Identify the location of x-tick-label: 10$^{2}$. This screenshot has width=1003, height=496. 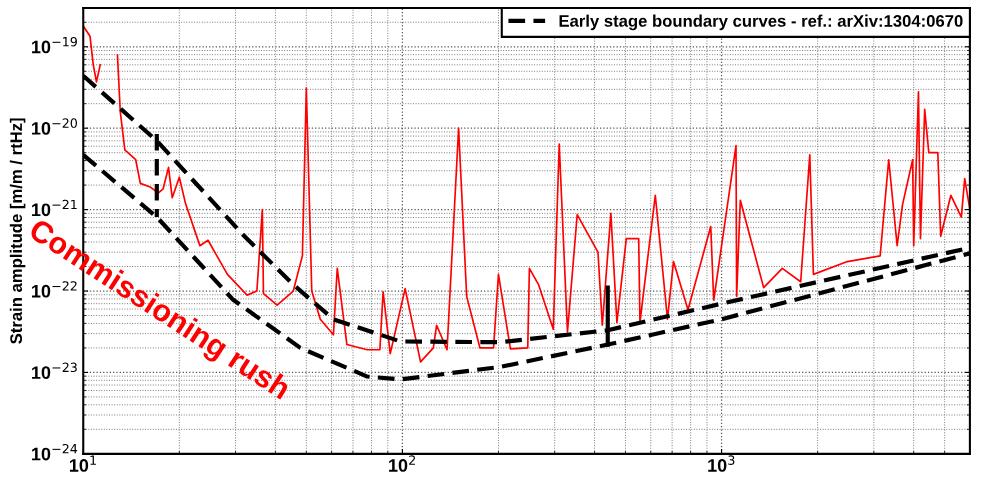
(402, 463).